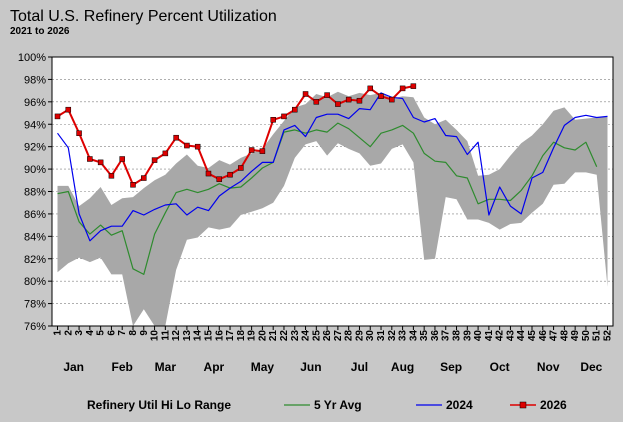 The height and width of the screenshot is (422, 623). What do you see at coordinates (521, 336) in the screenshot?
I see `x-tick-label: 44` at bounding box center [521, 336].